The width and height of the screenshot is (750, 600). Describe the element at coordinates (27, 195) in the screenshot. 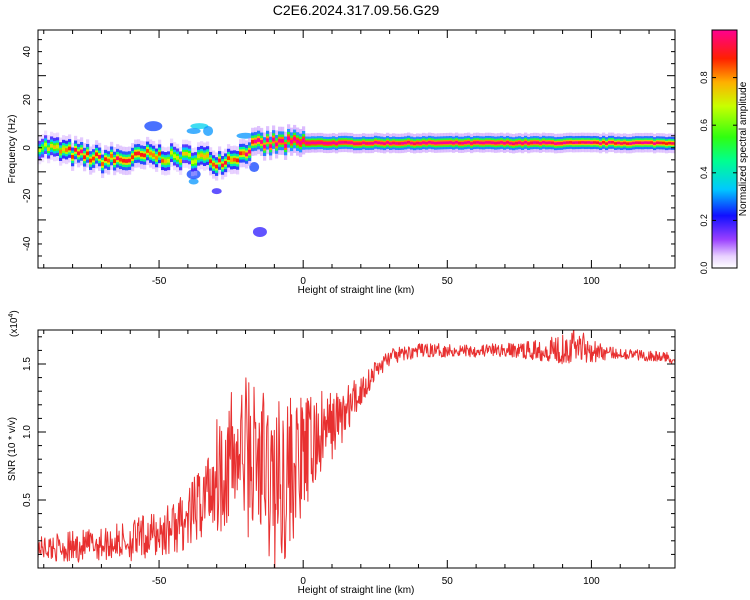

I see `y-tick-label: -20` at that location.